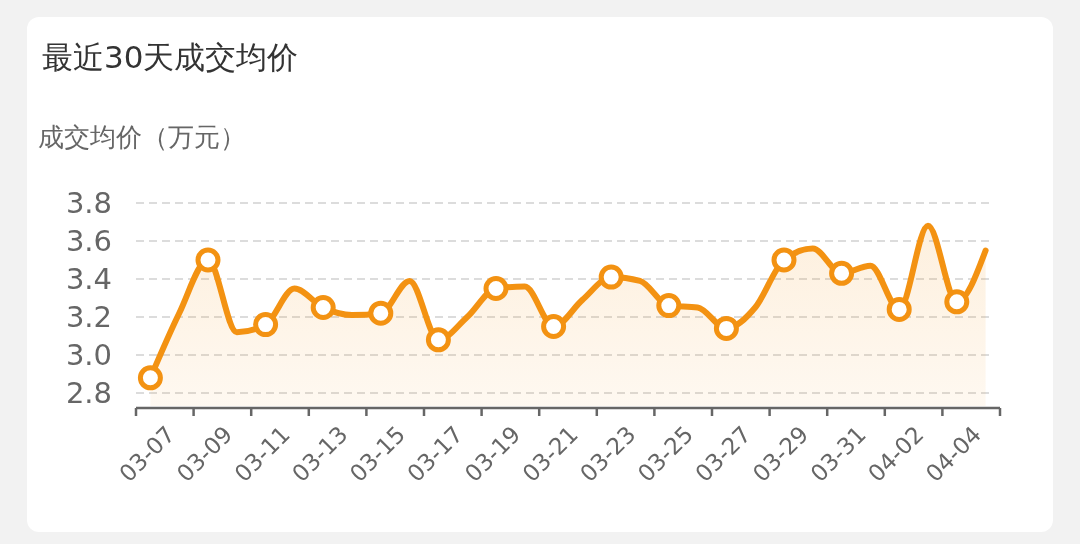  I want to click on y-axis-title: 成交均价（万元）, so click(142, 137).